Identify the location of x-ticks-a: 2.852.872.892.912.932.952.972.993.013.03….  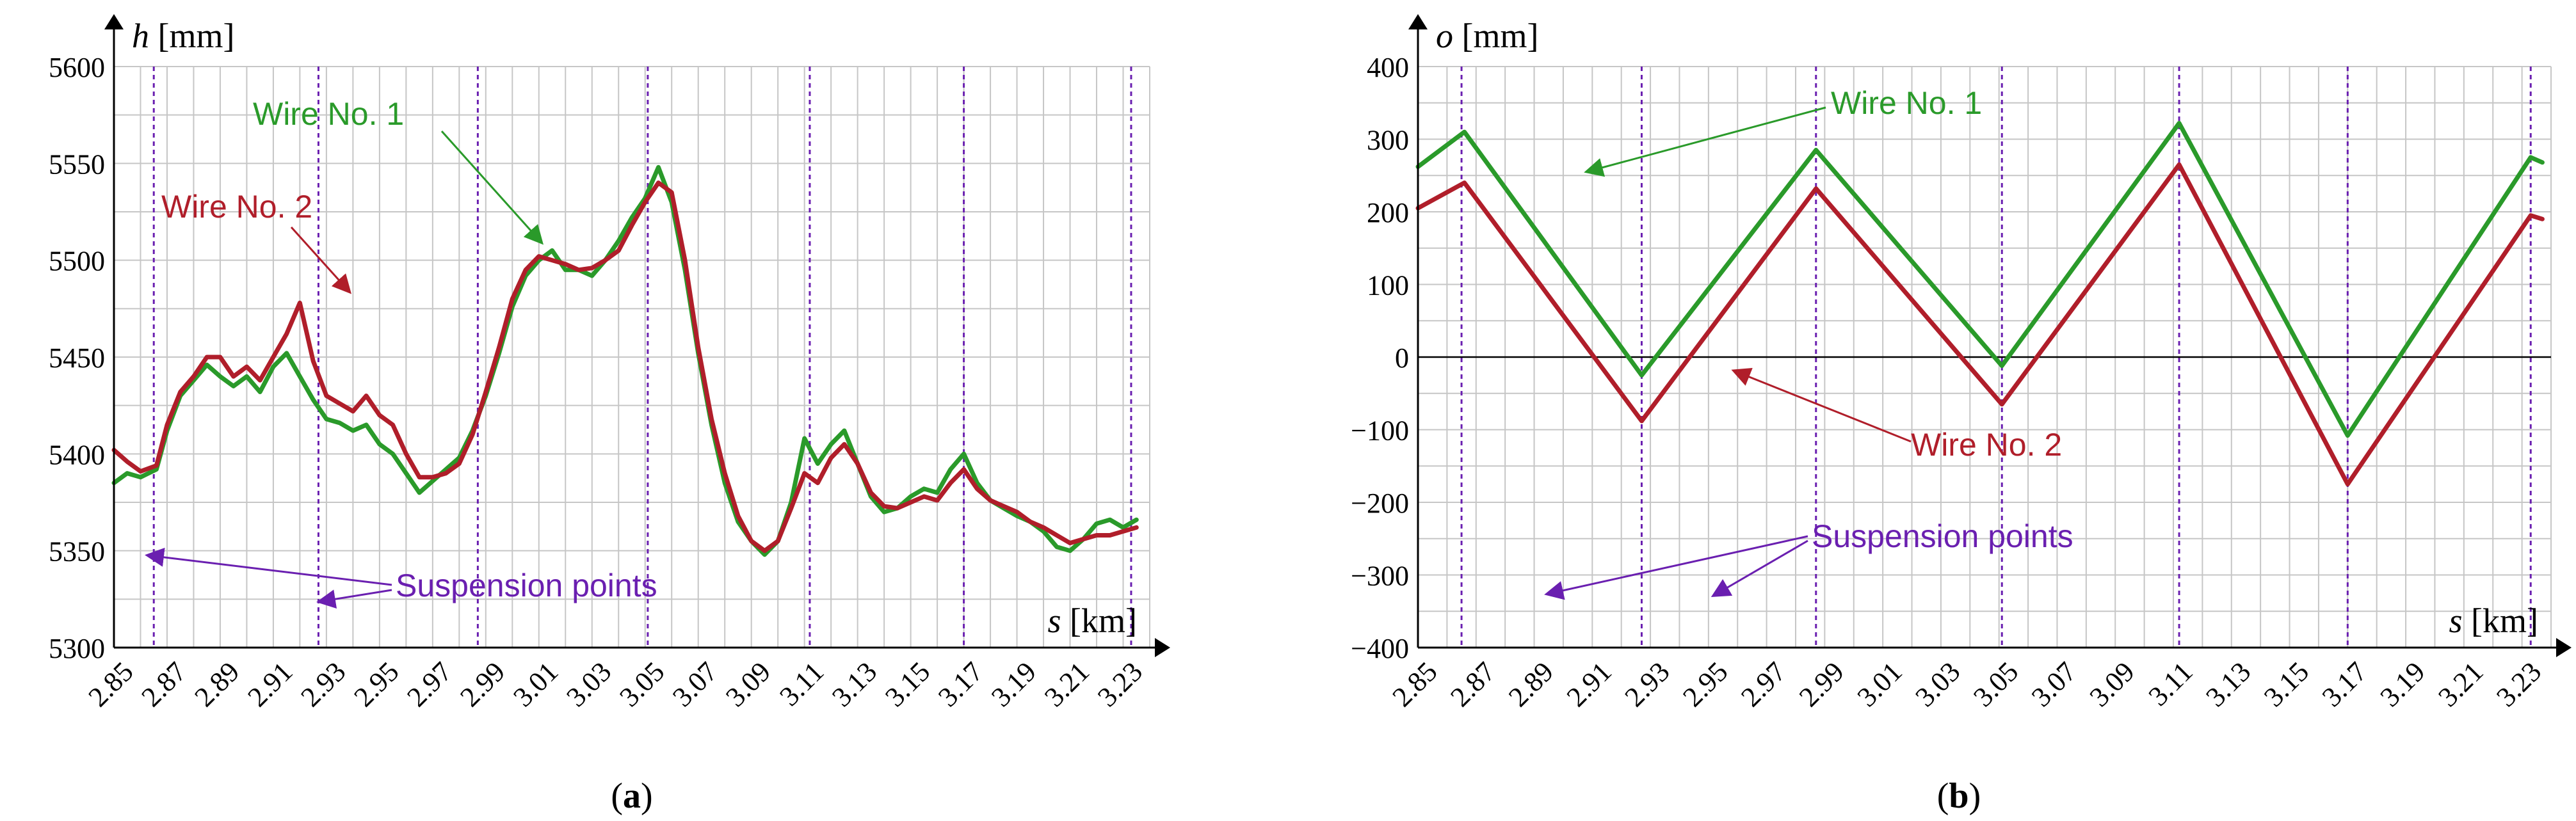
(616, 684).